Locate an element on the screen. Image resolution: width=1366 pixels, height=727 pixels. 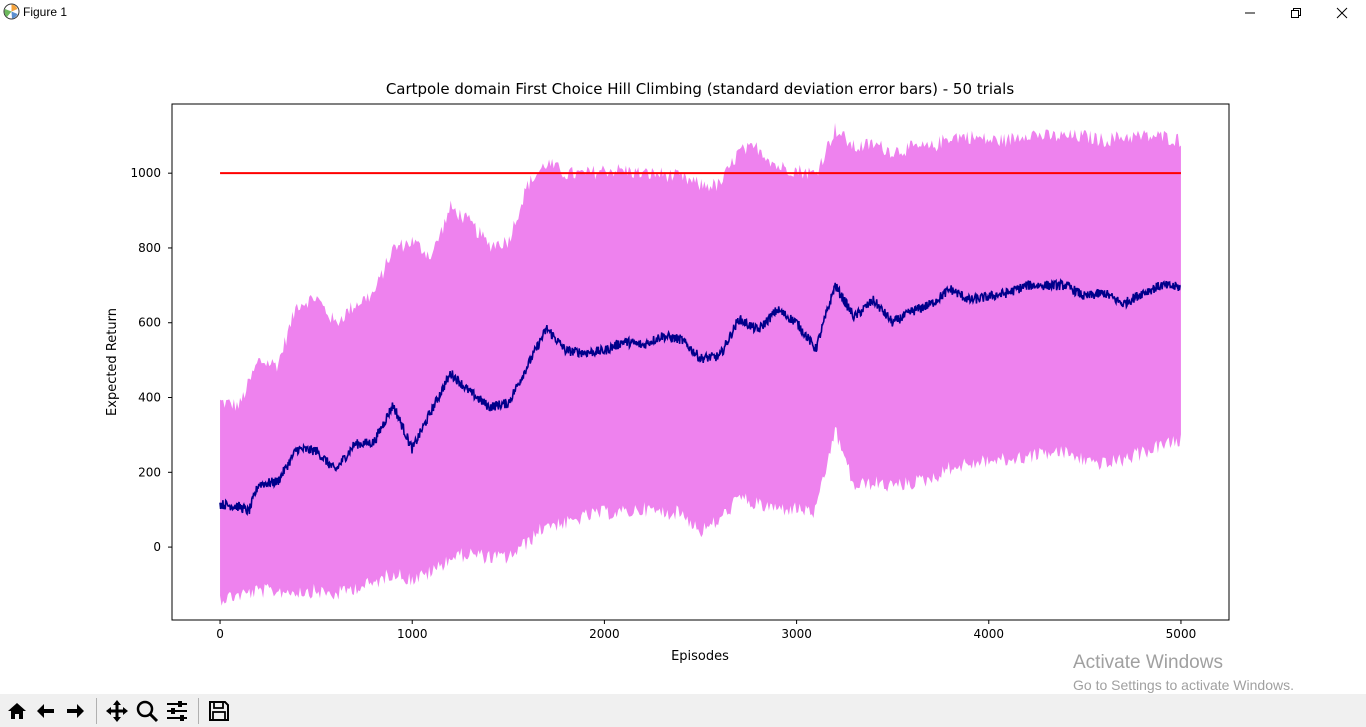
zoom-button is located at coordinates (147, 711).